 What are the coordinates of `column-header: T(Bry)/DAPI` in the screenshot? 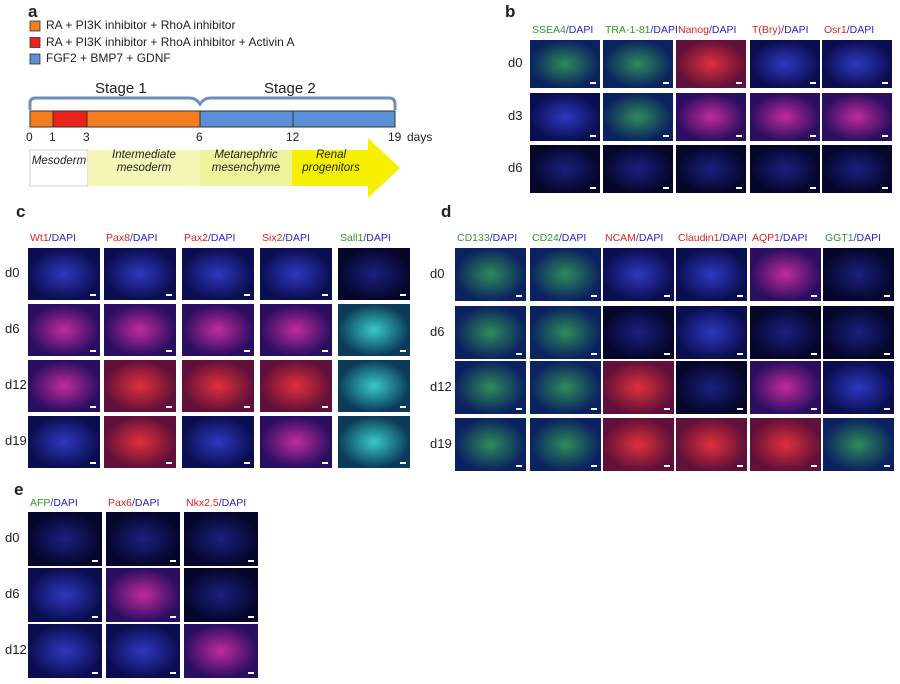 It's located at (780, 30).